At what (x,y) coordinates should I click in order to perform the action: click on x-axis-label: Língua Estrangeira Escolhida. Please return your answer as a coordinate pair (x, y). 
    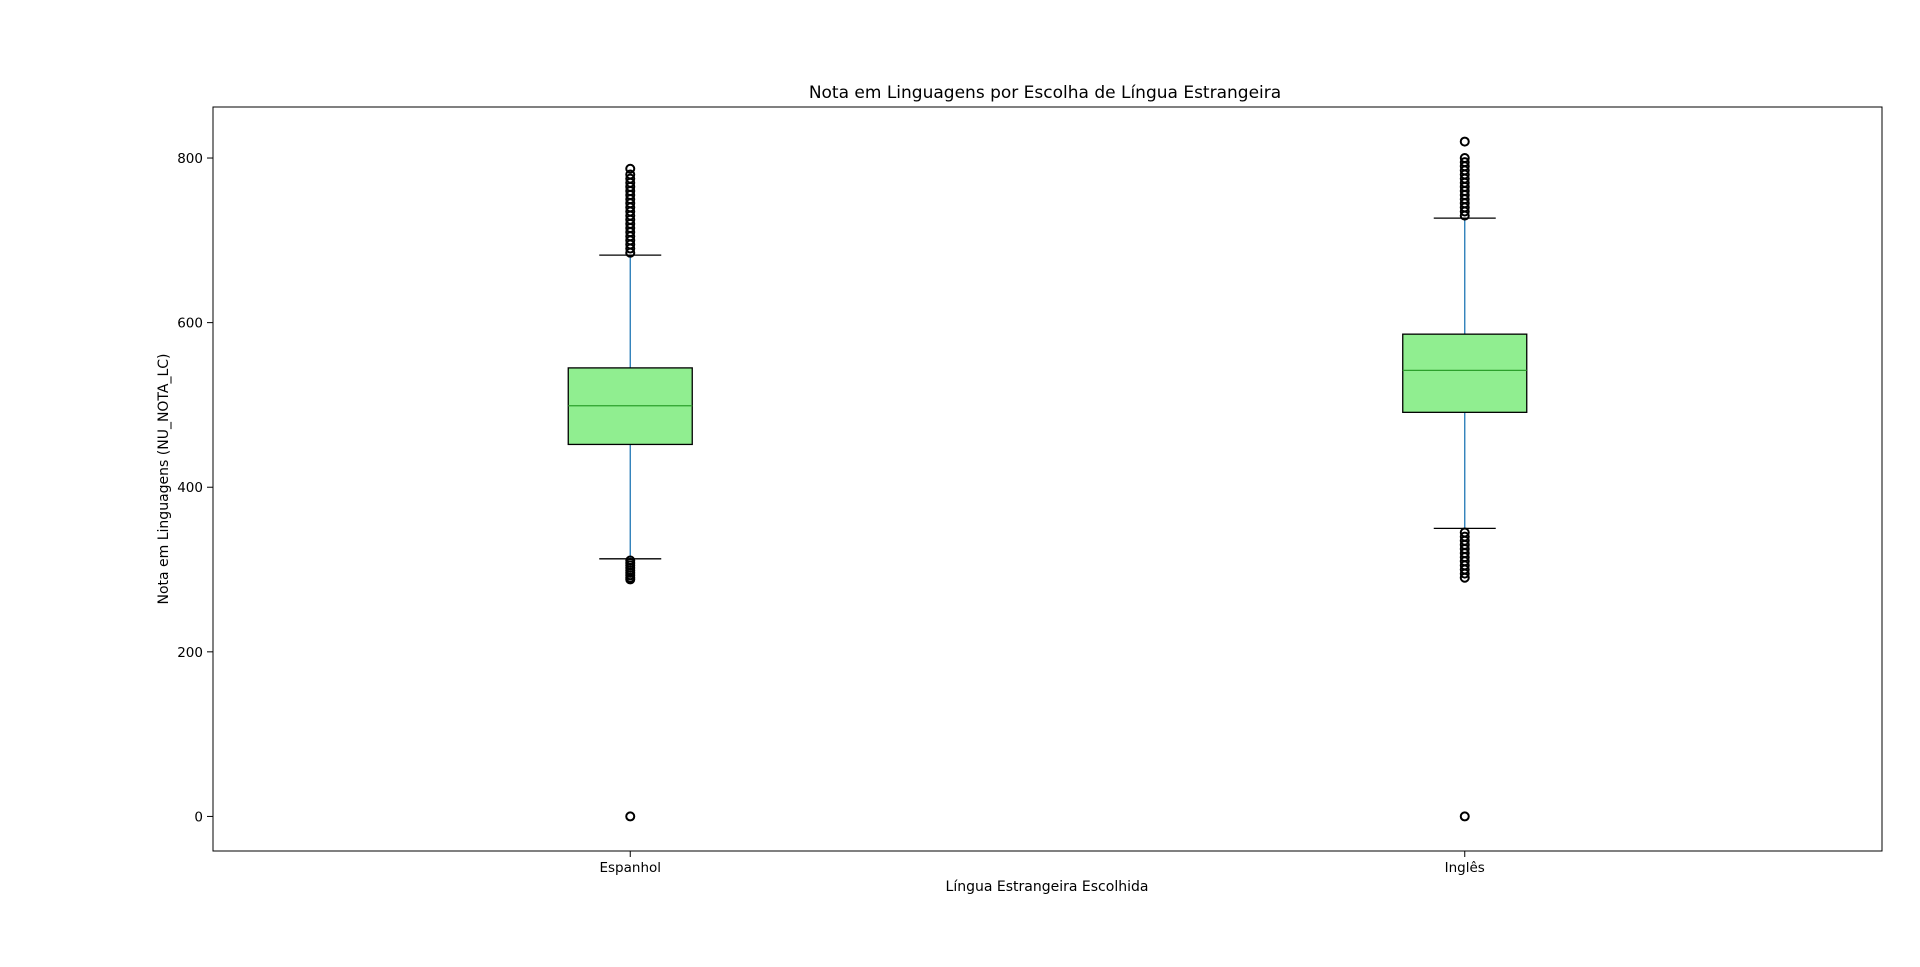
    Looking at the image, I should click on (1047, 887).